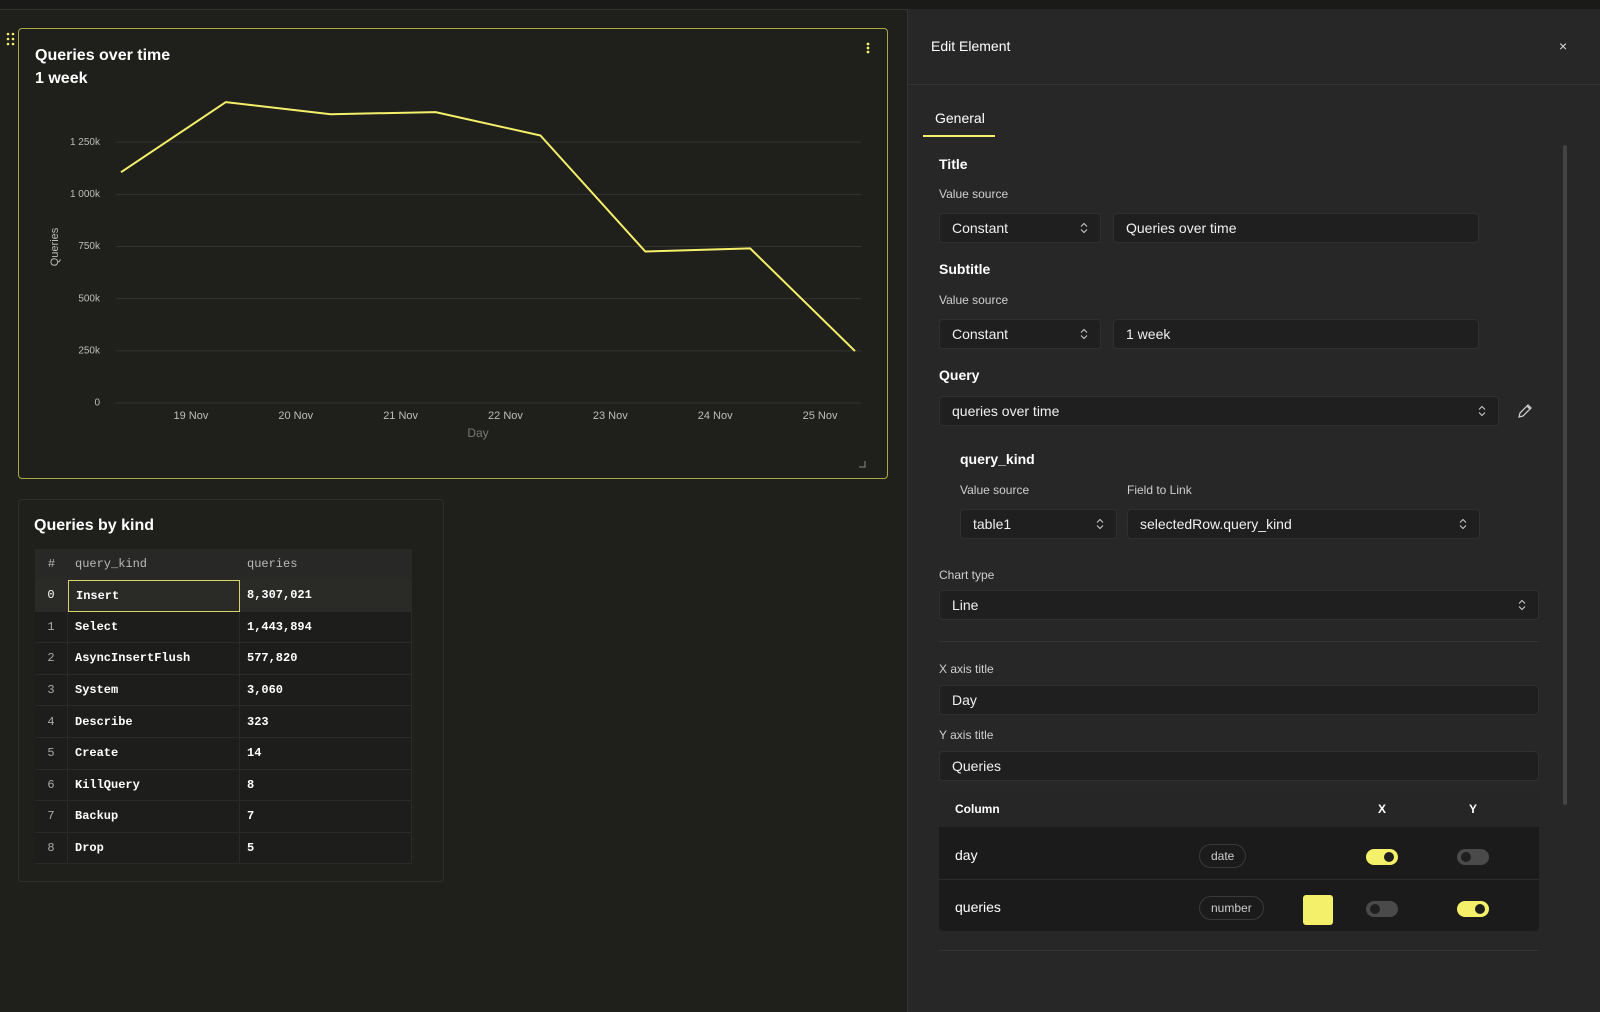  Describe the element at coordinates (89, 298) in the screenshot. I see `y-tick-label: 500k` at that location.